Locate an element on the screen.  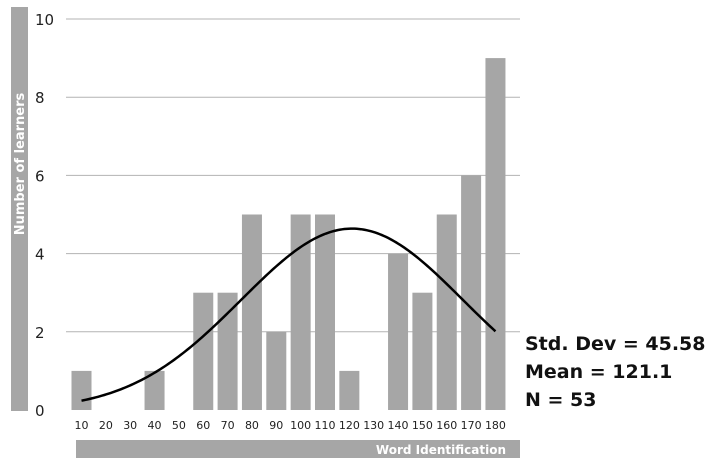
x-tick-label: 70 is located at coordinates (228, 425).